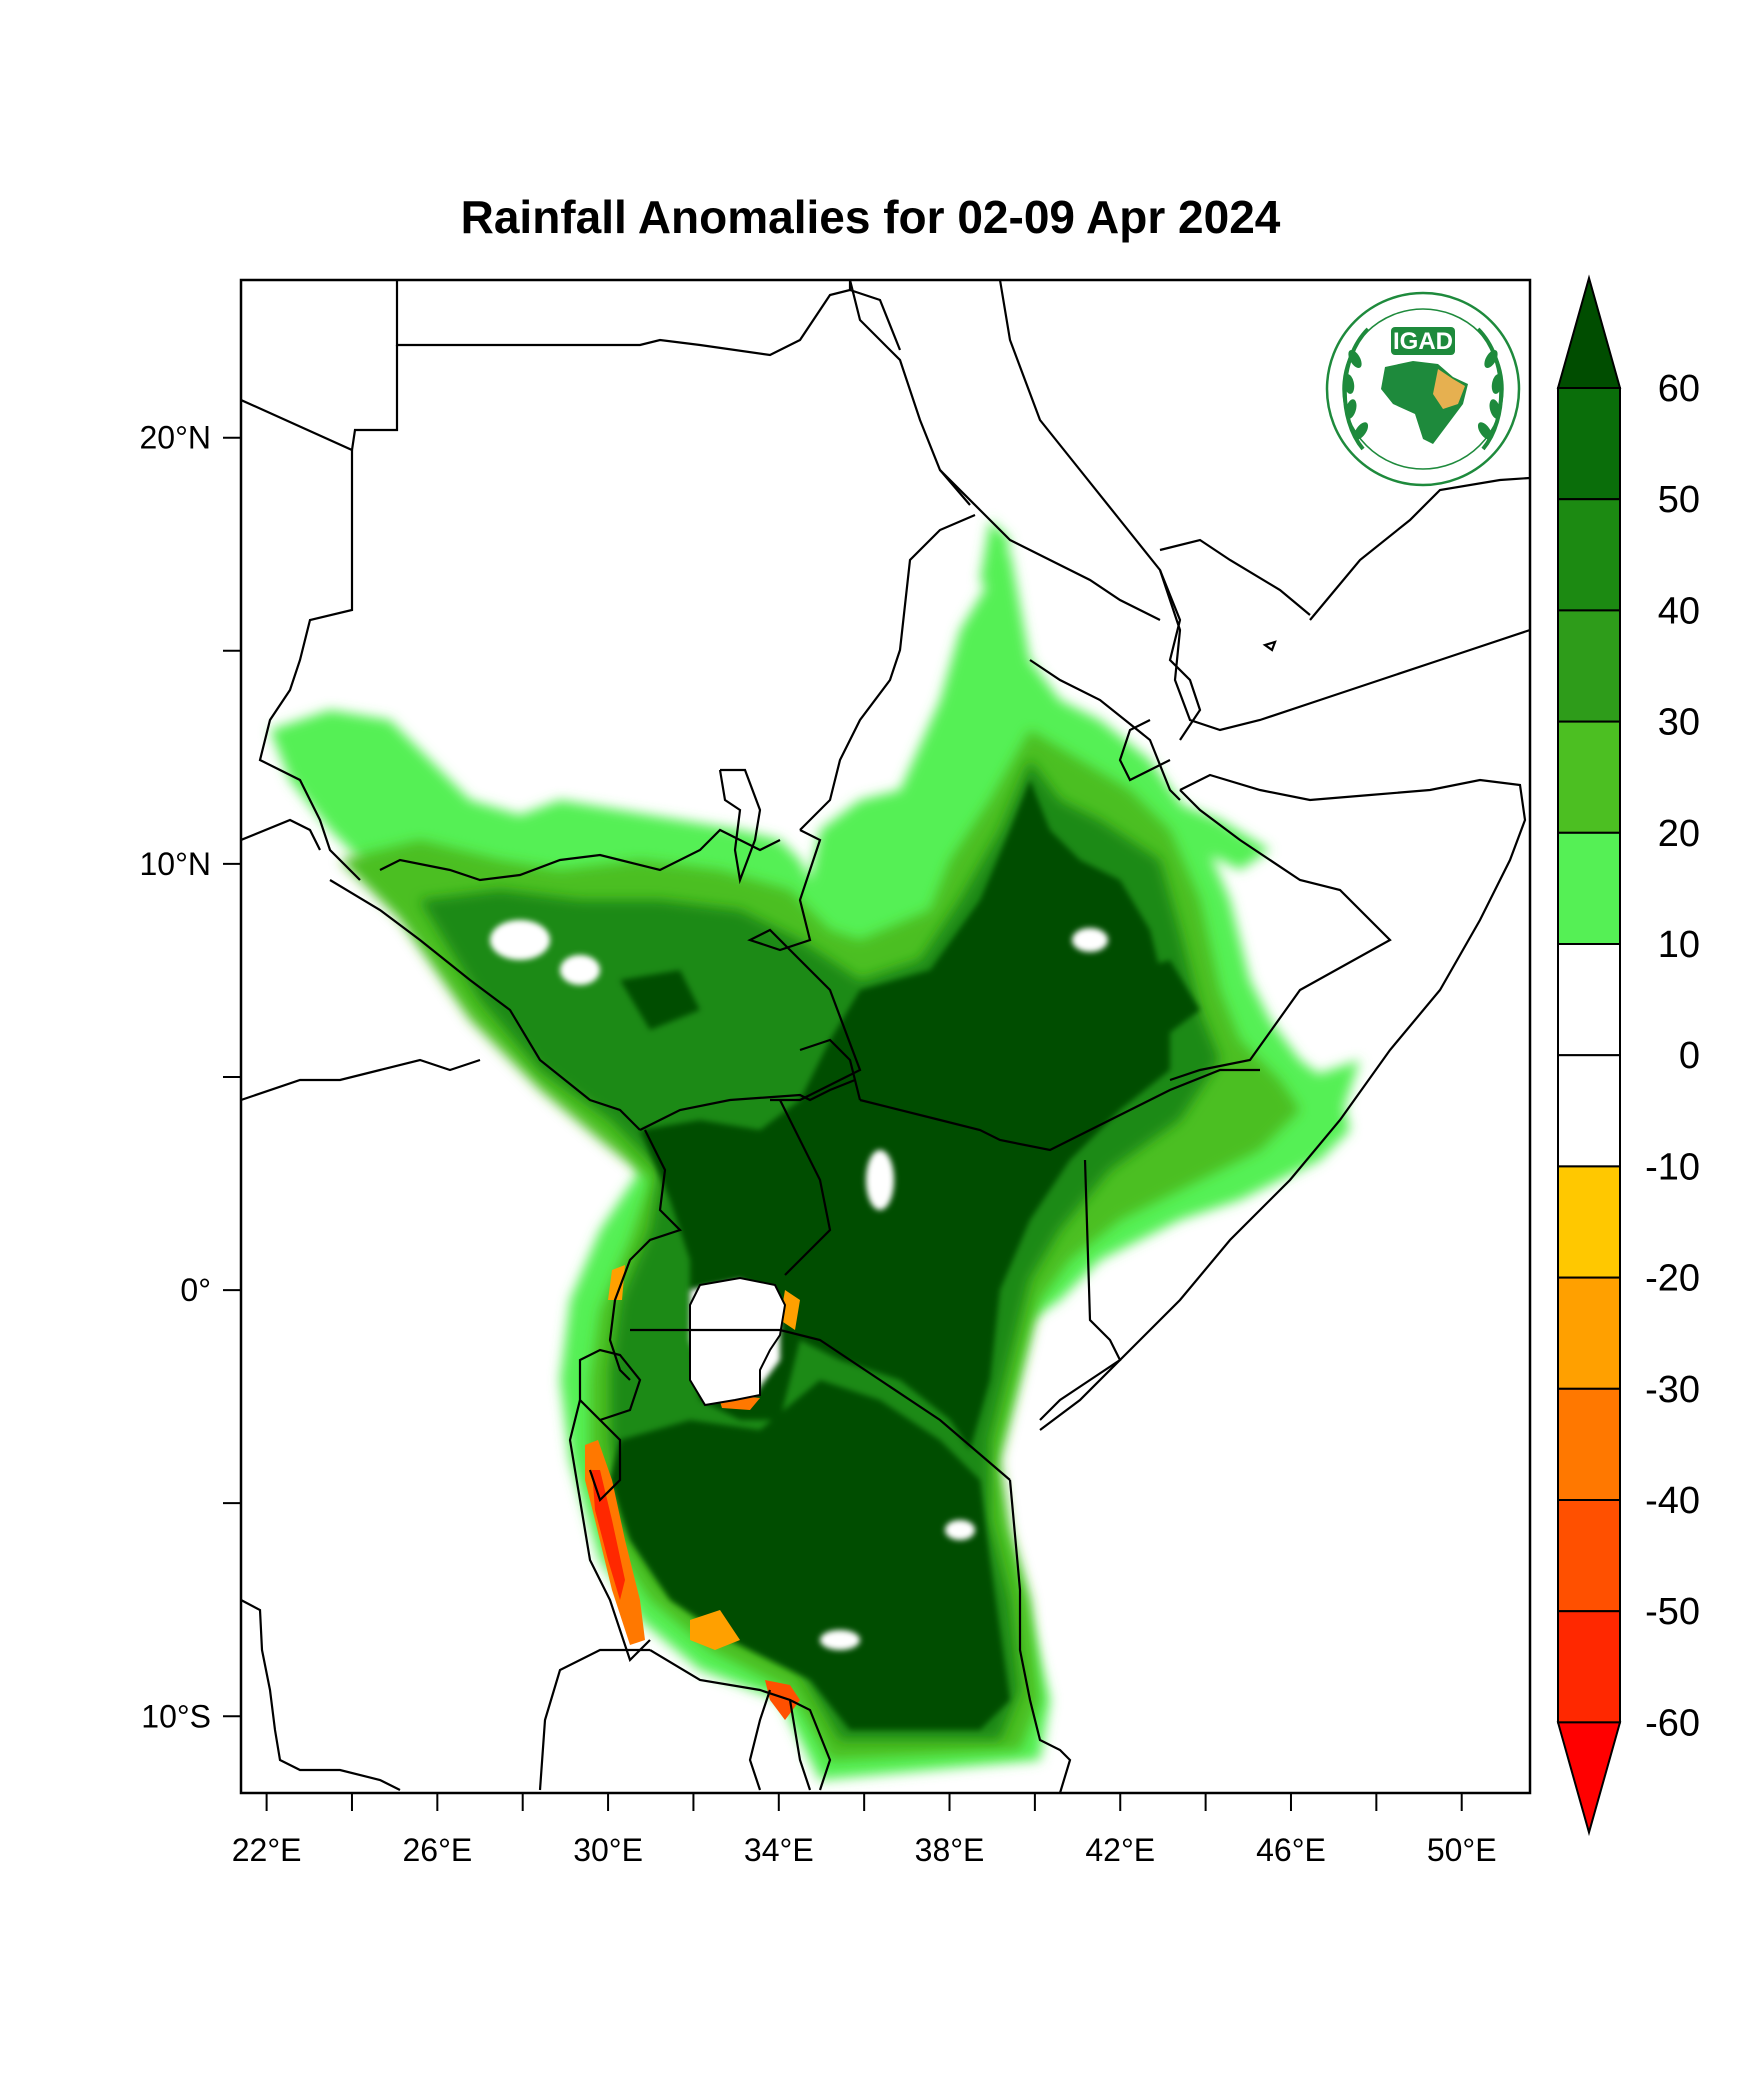 The width and height of the screenshot is (1741, 2090). I want to click on lon-tick-label: 26°E, so click(437, 1850).